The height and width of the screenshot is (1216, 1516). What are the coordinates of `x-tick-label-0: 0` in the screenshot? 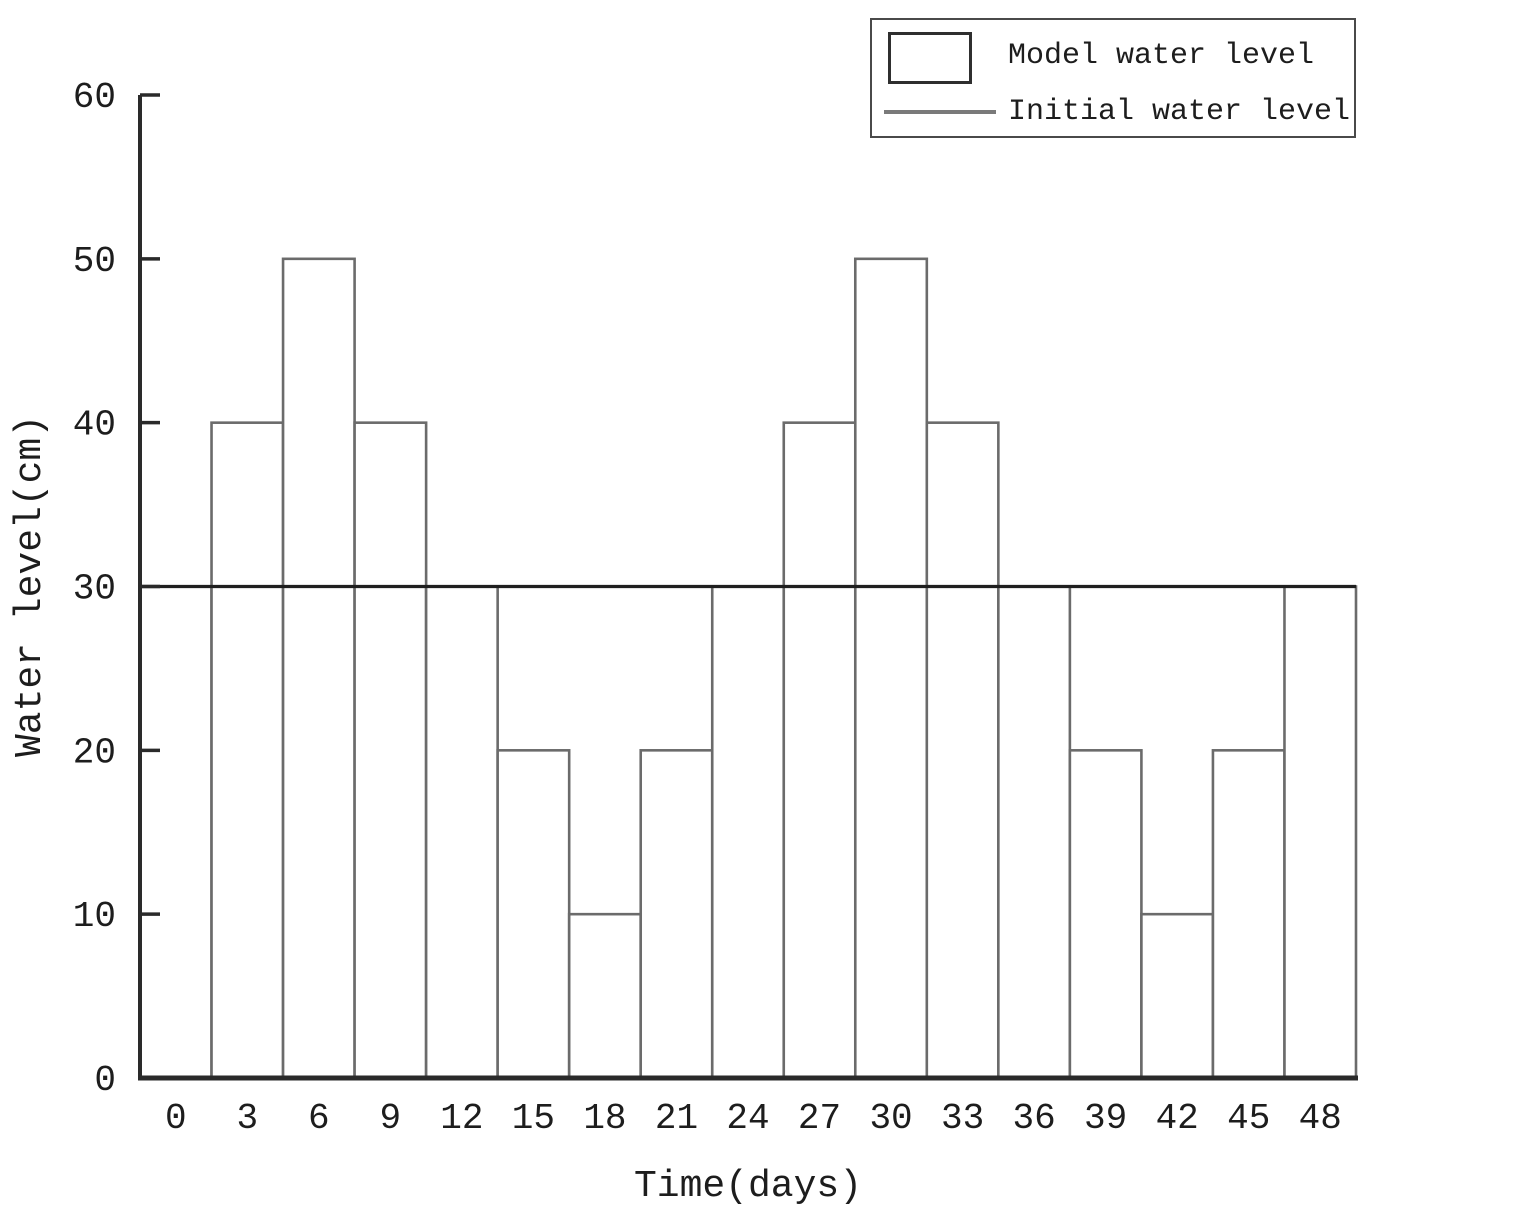 It's located at (176, 1118).